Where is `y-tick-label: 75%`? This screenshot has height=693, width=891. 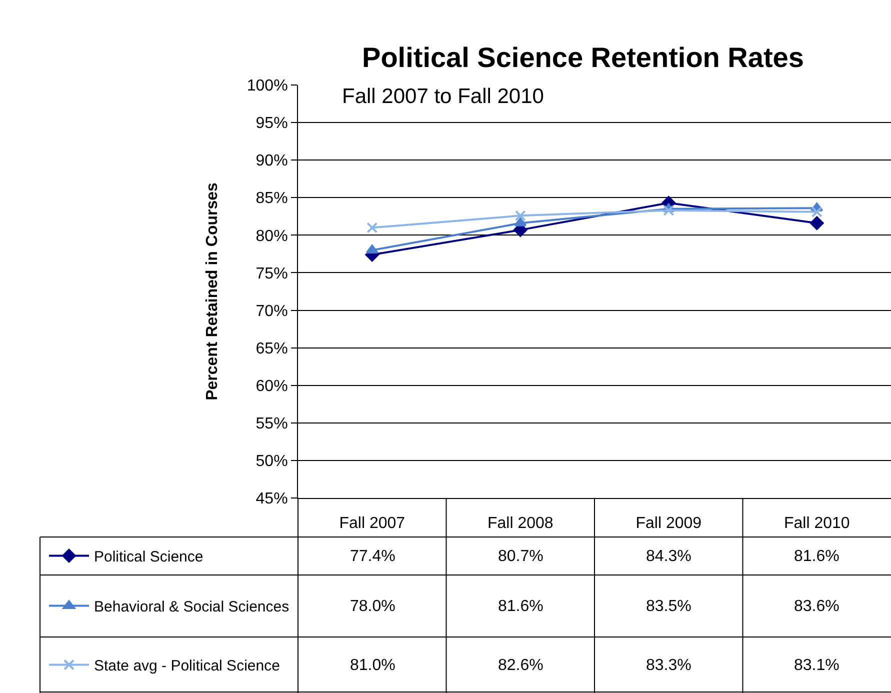
y-tick-label: 75% is located at coordinates (272, 273).